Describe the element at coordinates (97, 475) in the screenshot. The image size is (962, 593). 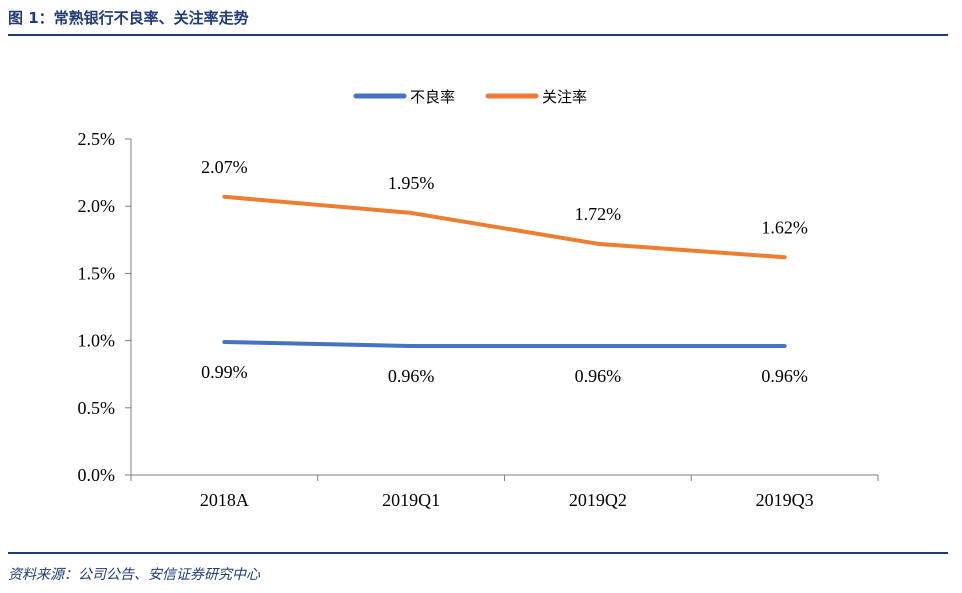
I see `y-tick-label: 0.0%` at that location.